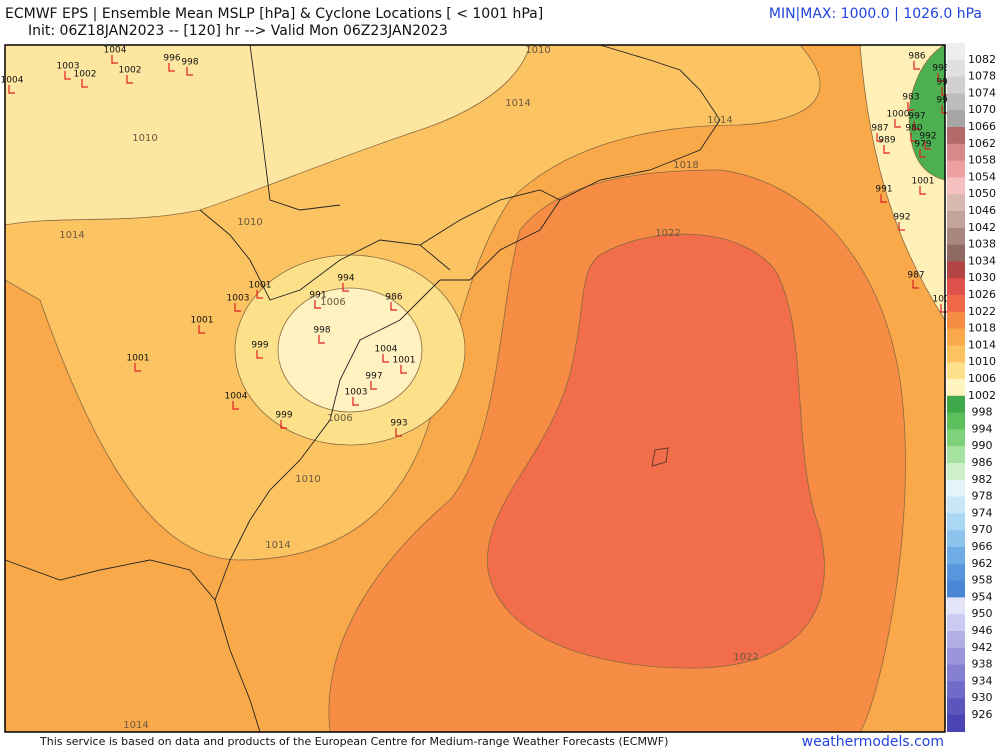 The width and height of the screenshot is (1000, 754). What do you see at coordinates (283, 416) in the screenshot?
I see `cyclone-label: 999` at bounding box center [283, 416].